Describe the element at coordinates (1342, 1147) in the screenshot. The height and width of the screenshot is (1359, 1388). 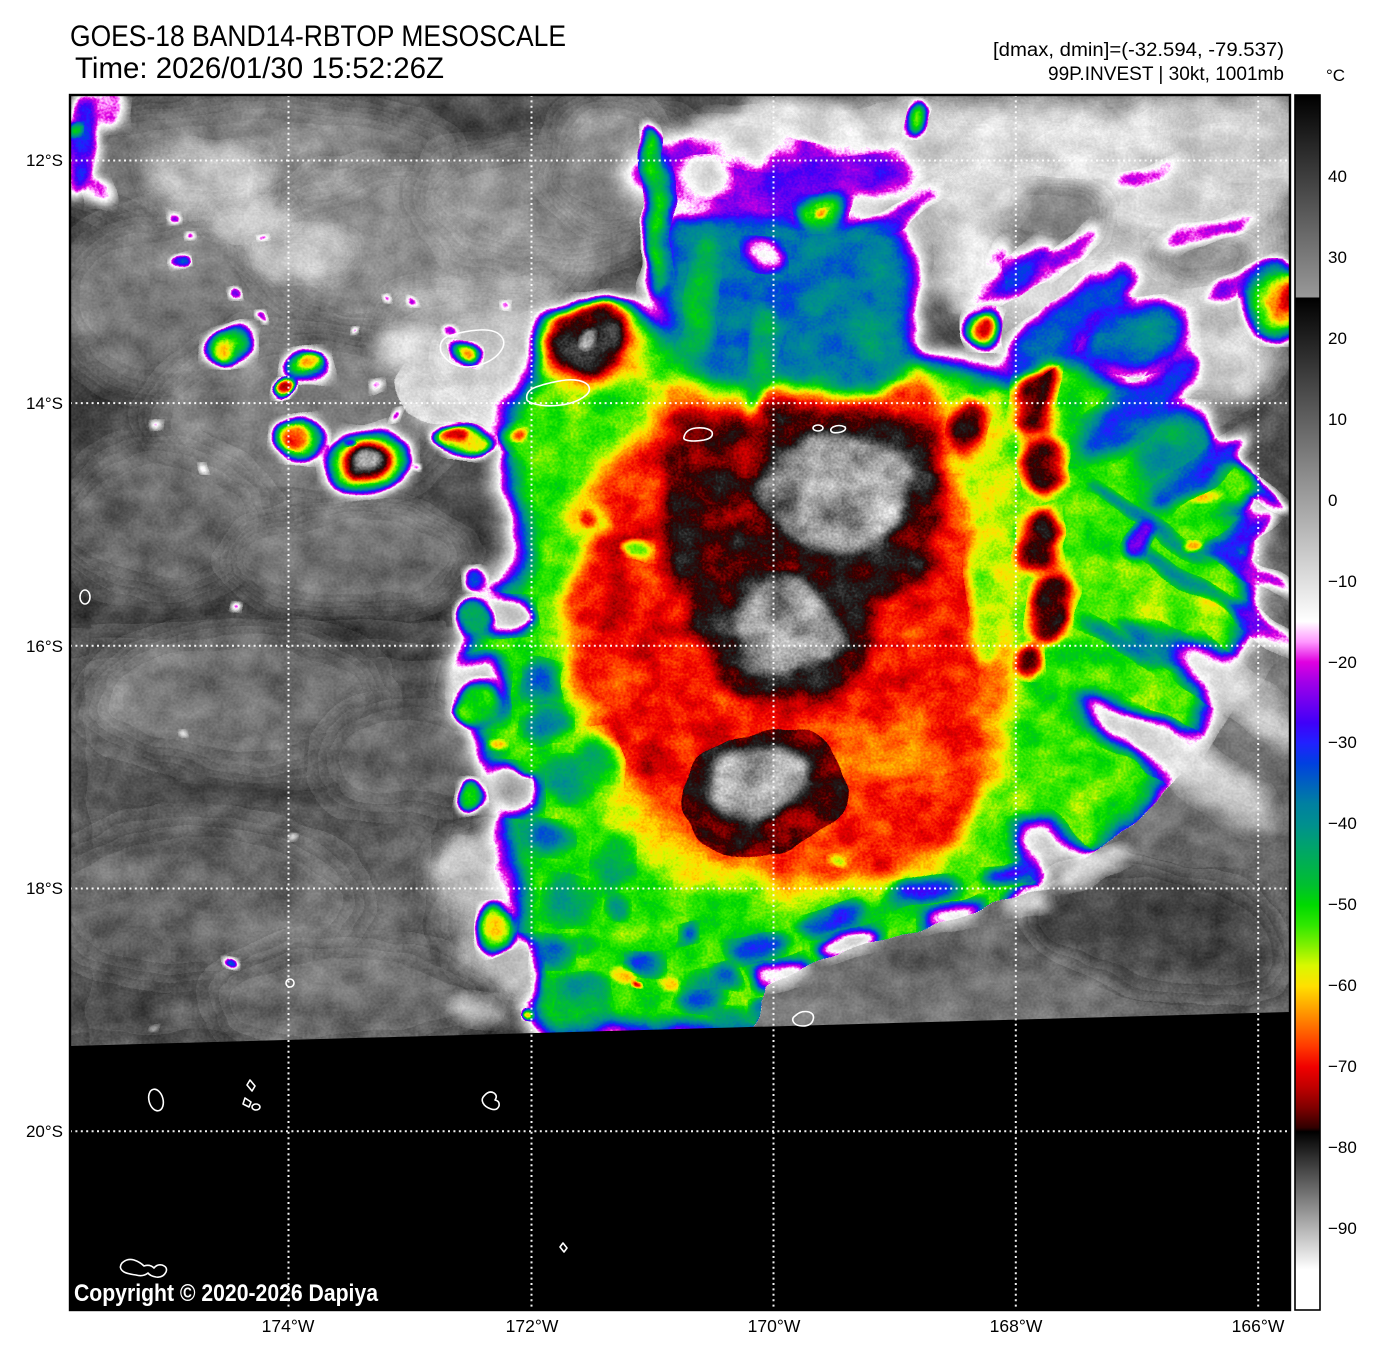
I see `svg-text: −80` at that location.